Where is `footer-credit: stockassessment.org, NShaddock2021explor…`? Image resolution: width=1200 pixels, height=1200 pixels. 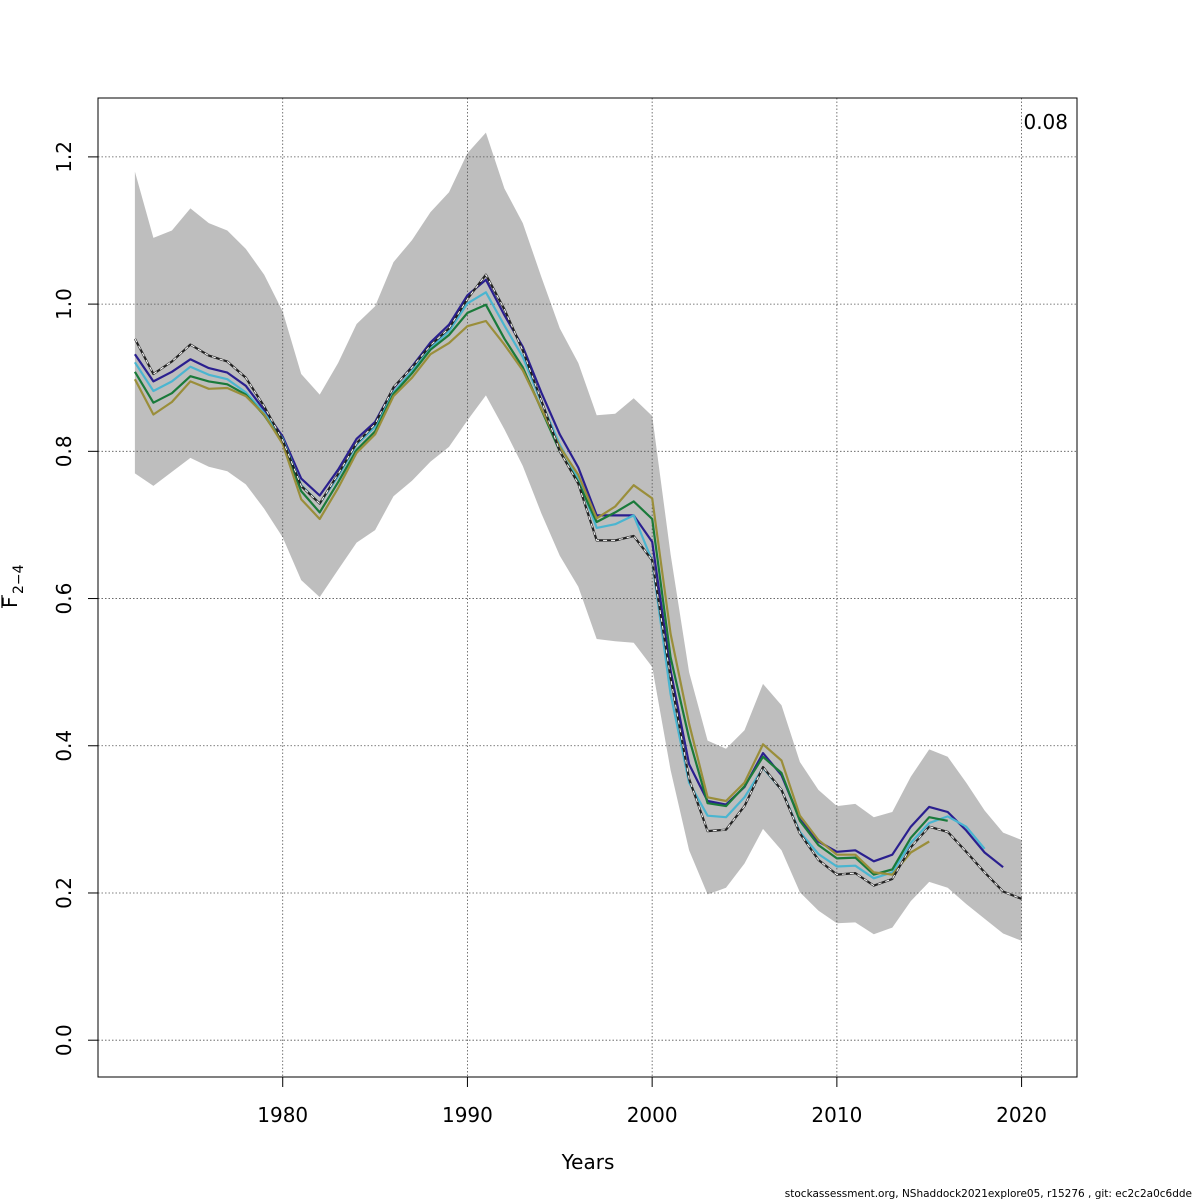
footer-credit: stockassessment.org, NShaddock2021explor… is located at coordinates (988, 1194).